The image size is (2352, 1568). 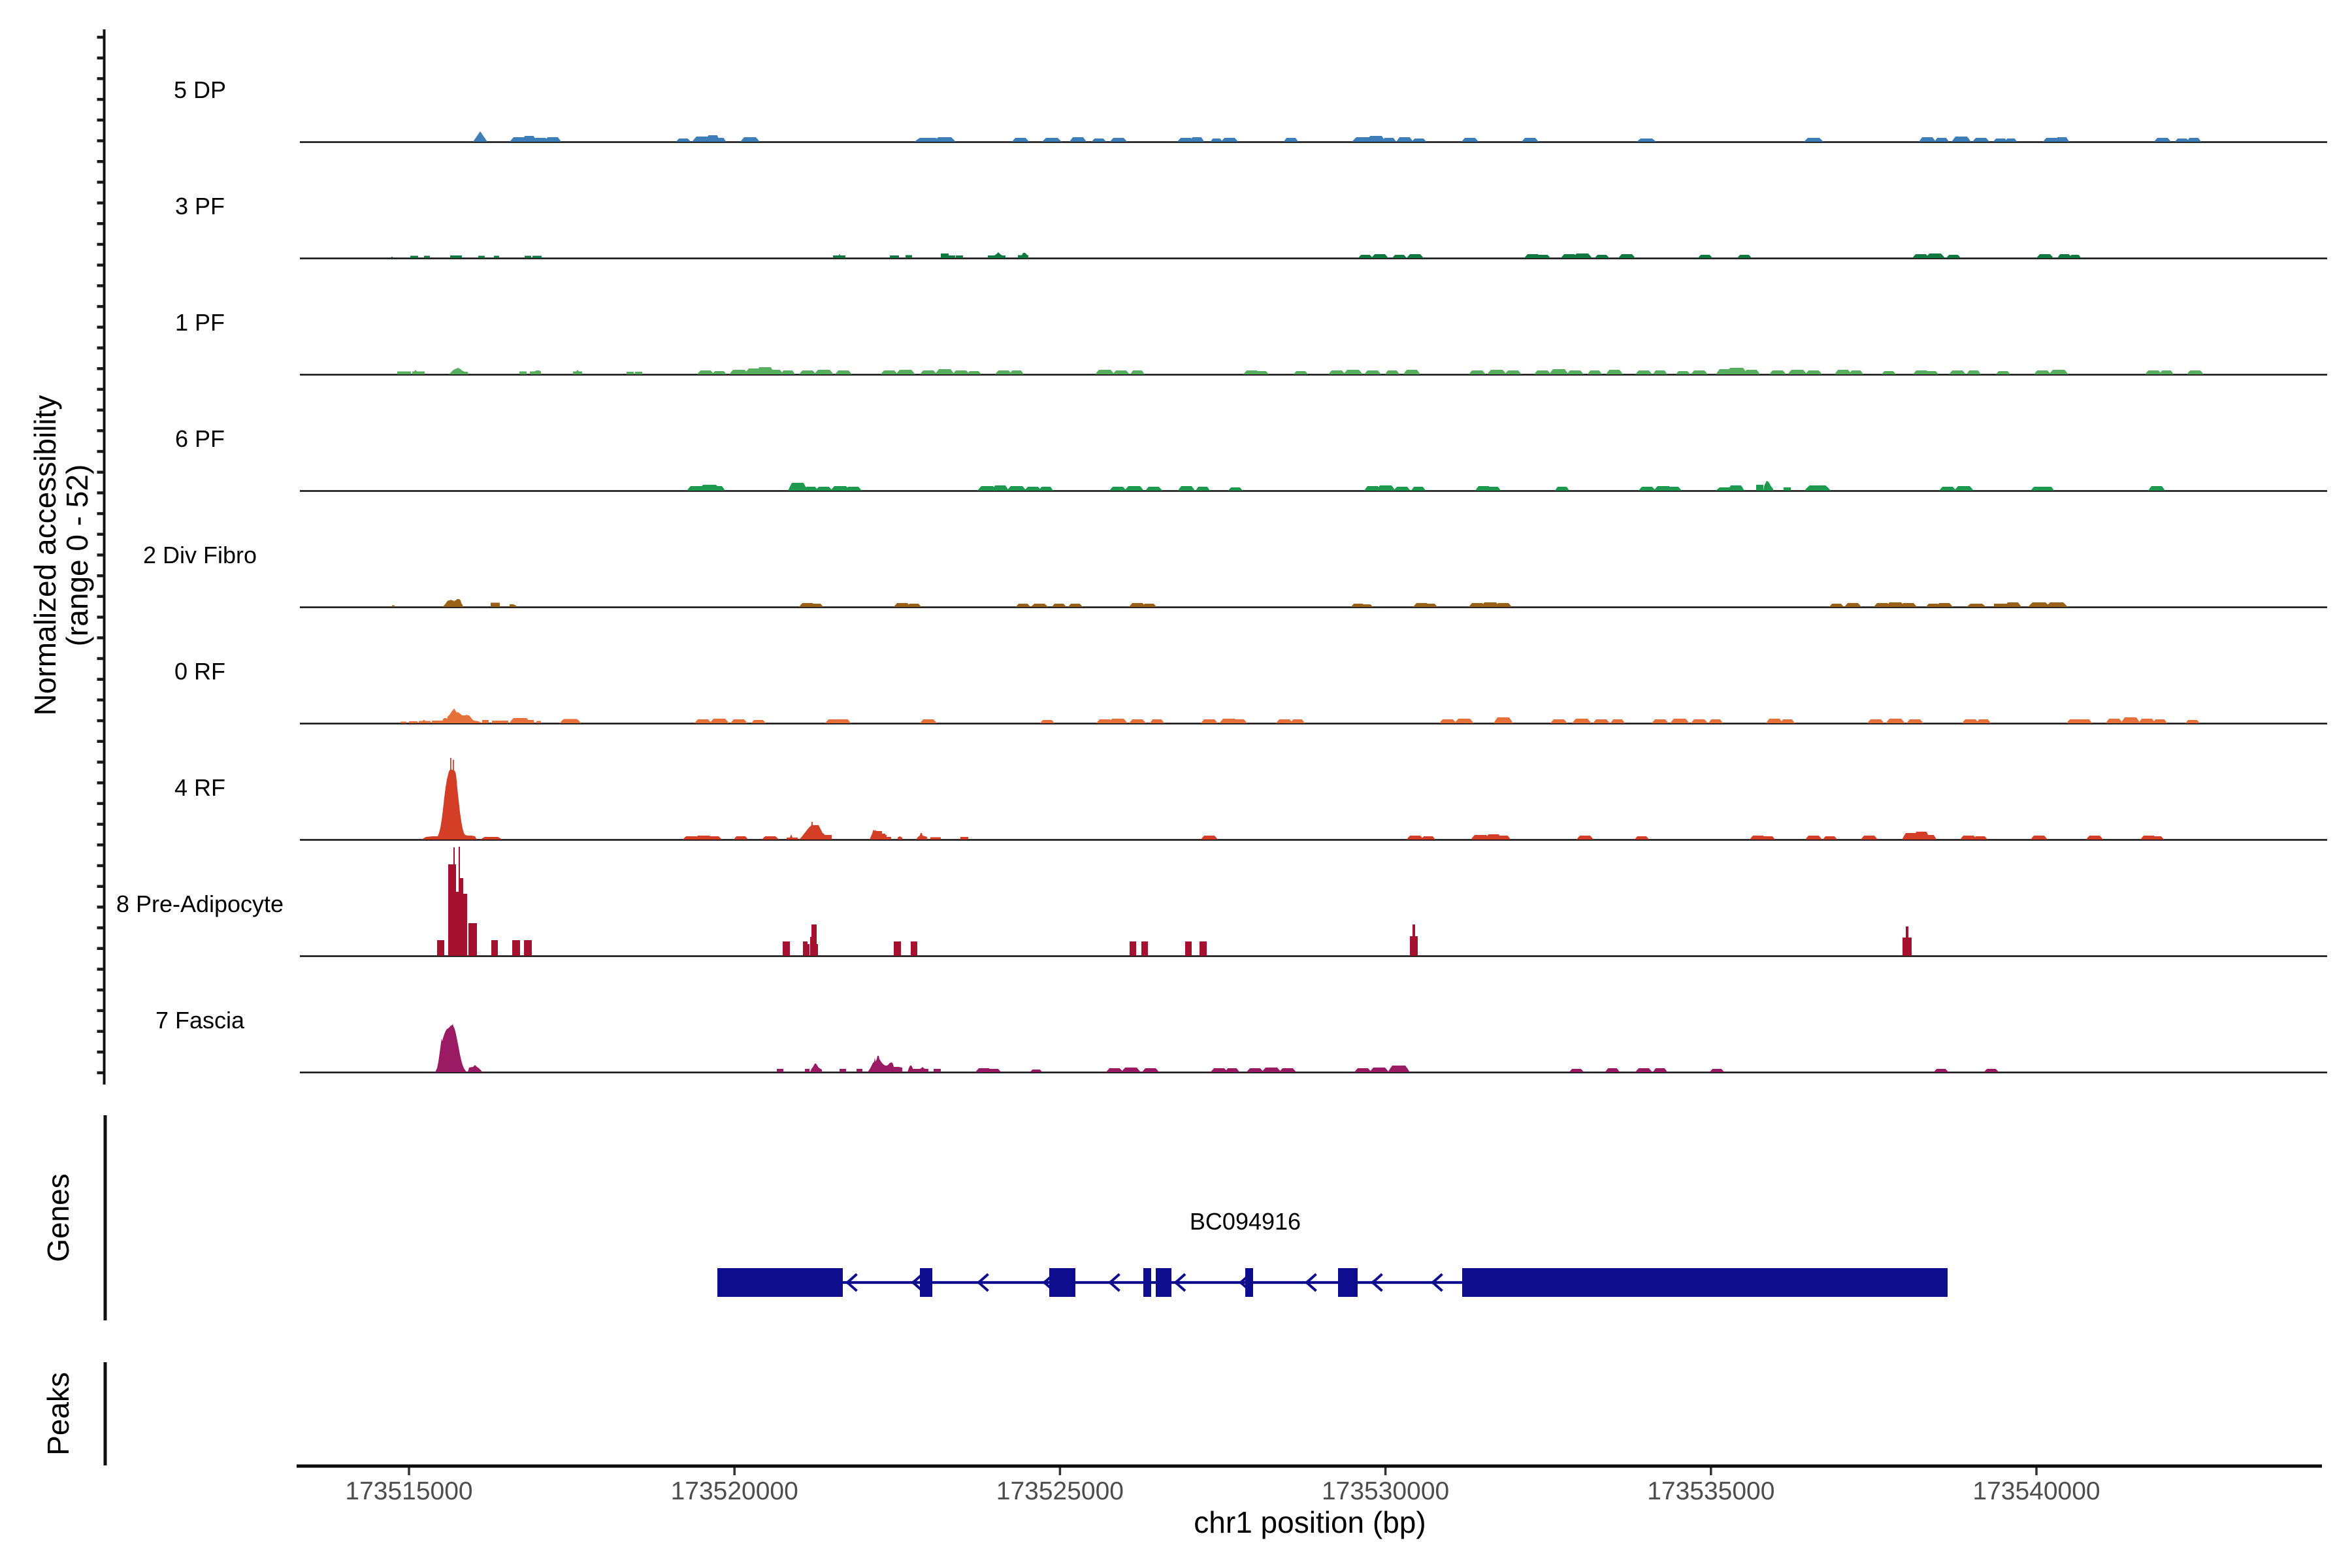 I want to click on svg-text: 3 PF, so click(x=200, y=206).